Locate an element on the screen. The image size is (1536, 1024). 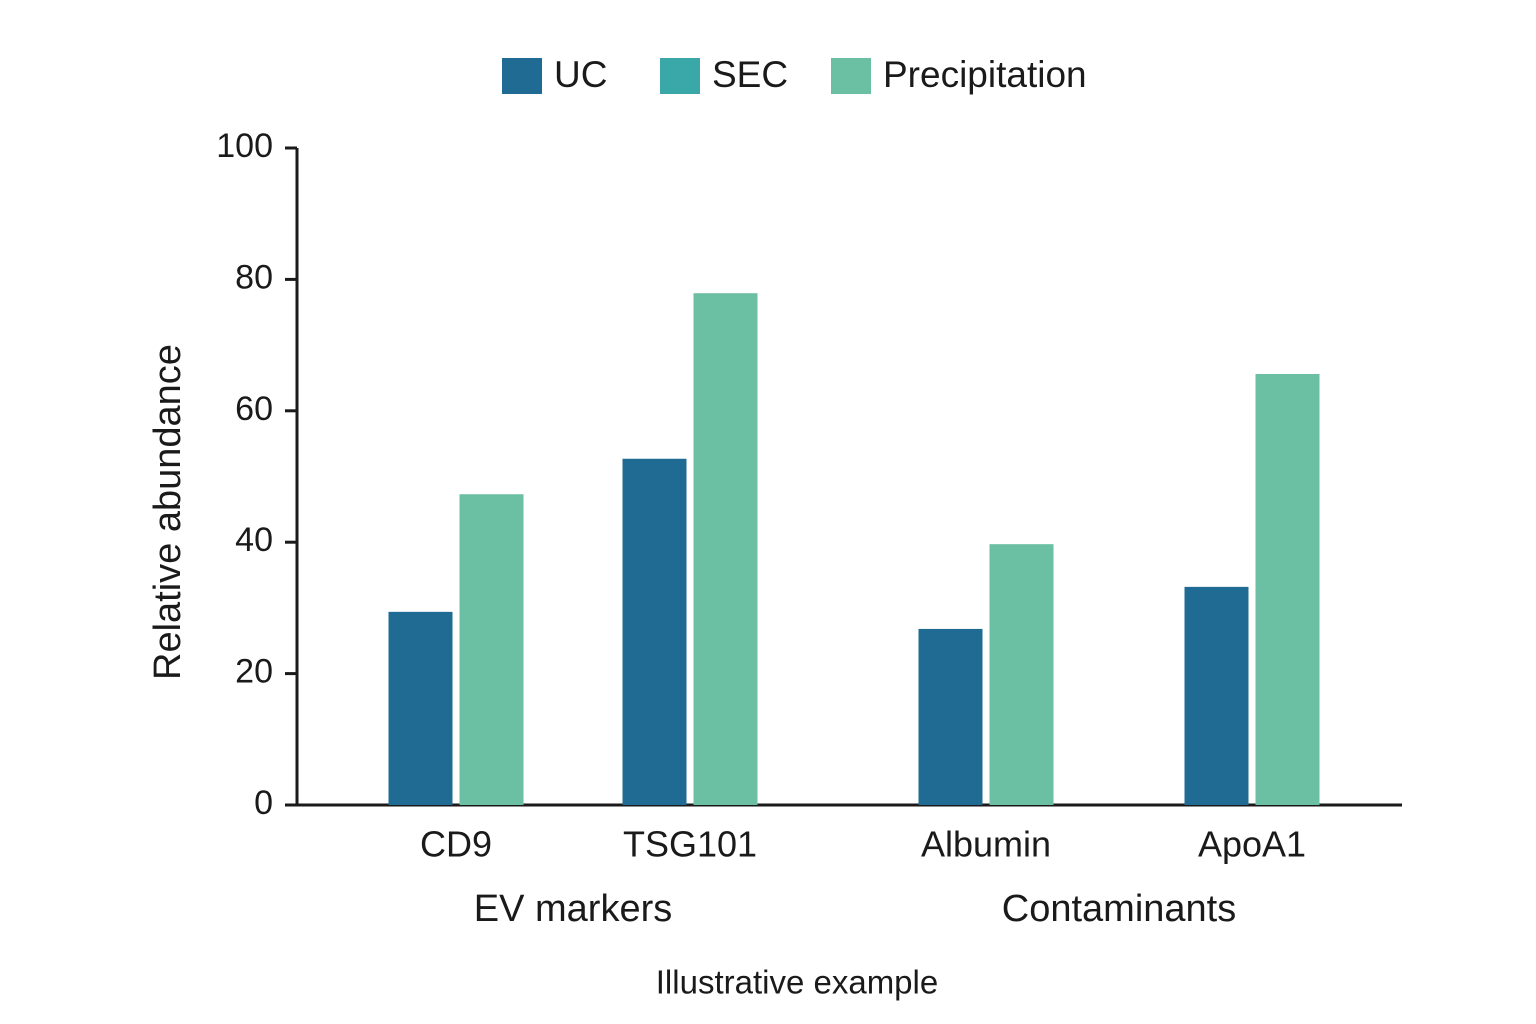
y-tick-label: 0 is located at coordinates (263, 803).